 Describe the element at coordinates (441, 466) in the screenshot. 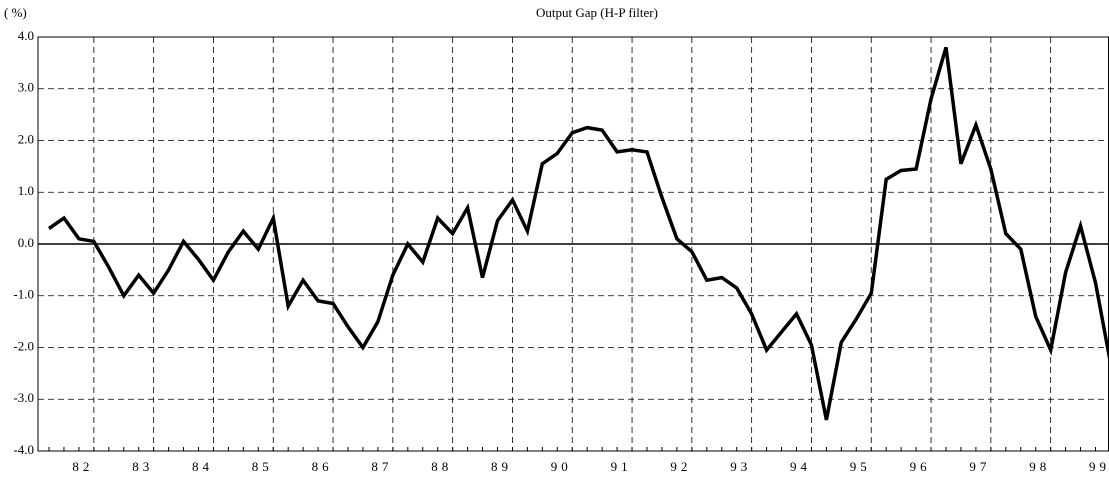

I see `x-tick-label: 88` at that location.